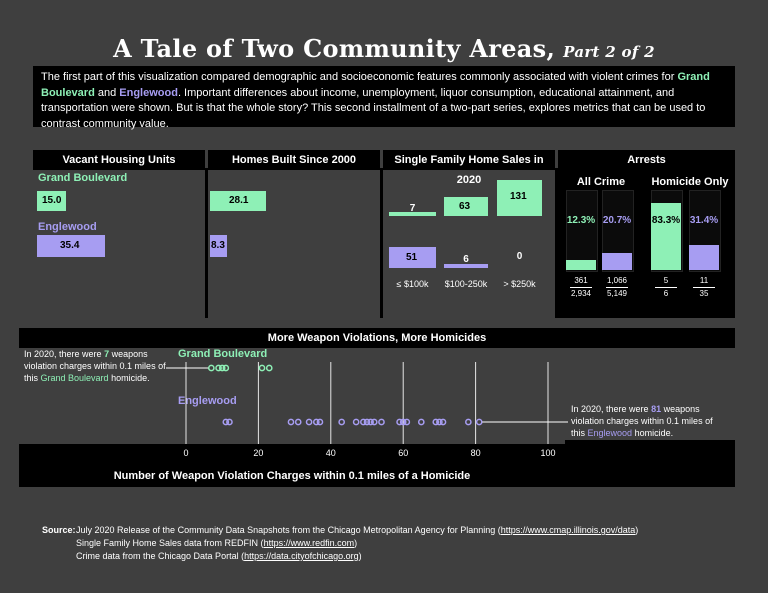 This screenshot has width=768, height=593. What do you see at coordinates (466, 206) in the screenshot?
I see `sales-bar-gb-2: 63` at bounding box center [466, 206].